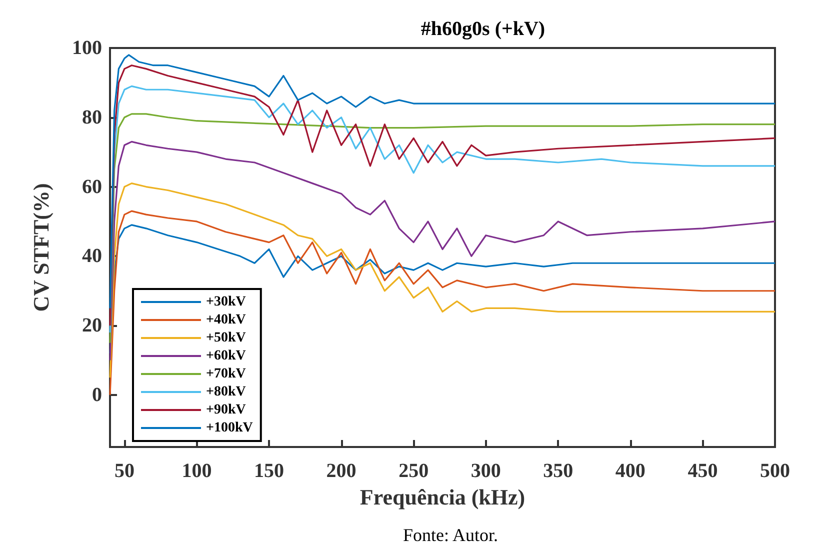 The width and height of the screenshot is (815, 557). I want to click on legend-label: +30kV, so click(226, 302).